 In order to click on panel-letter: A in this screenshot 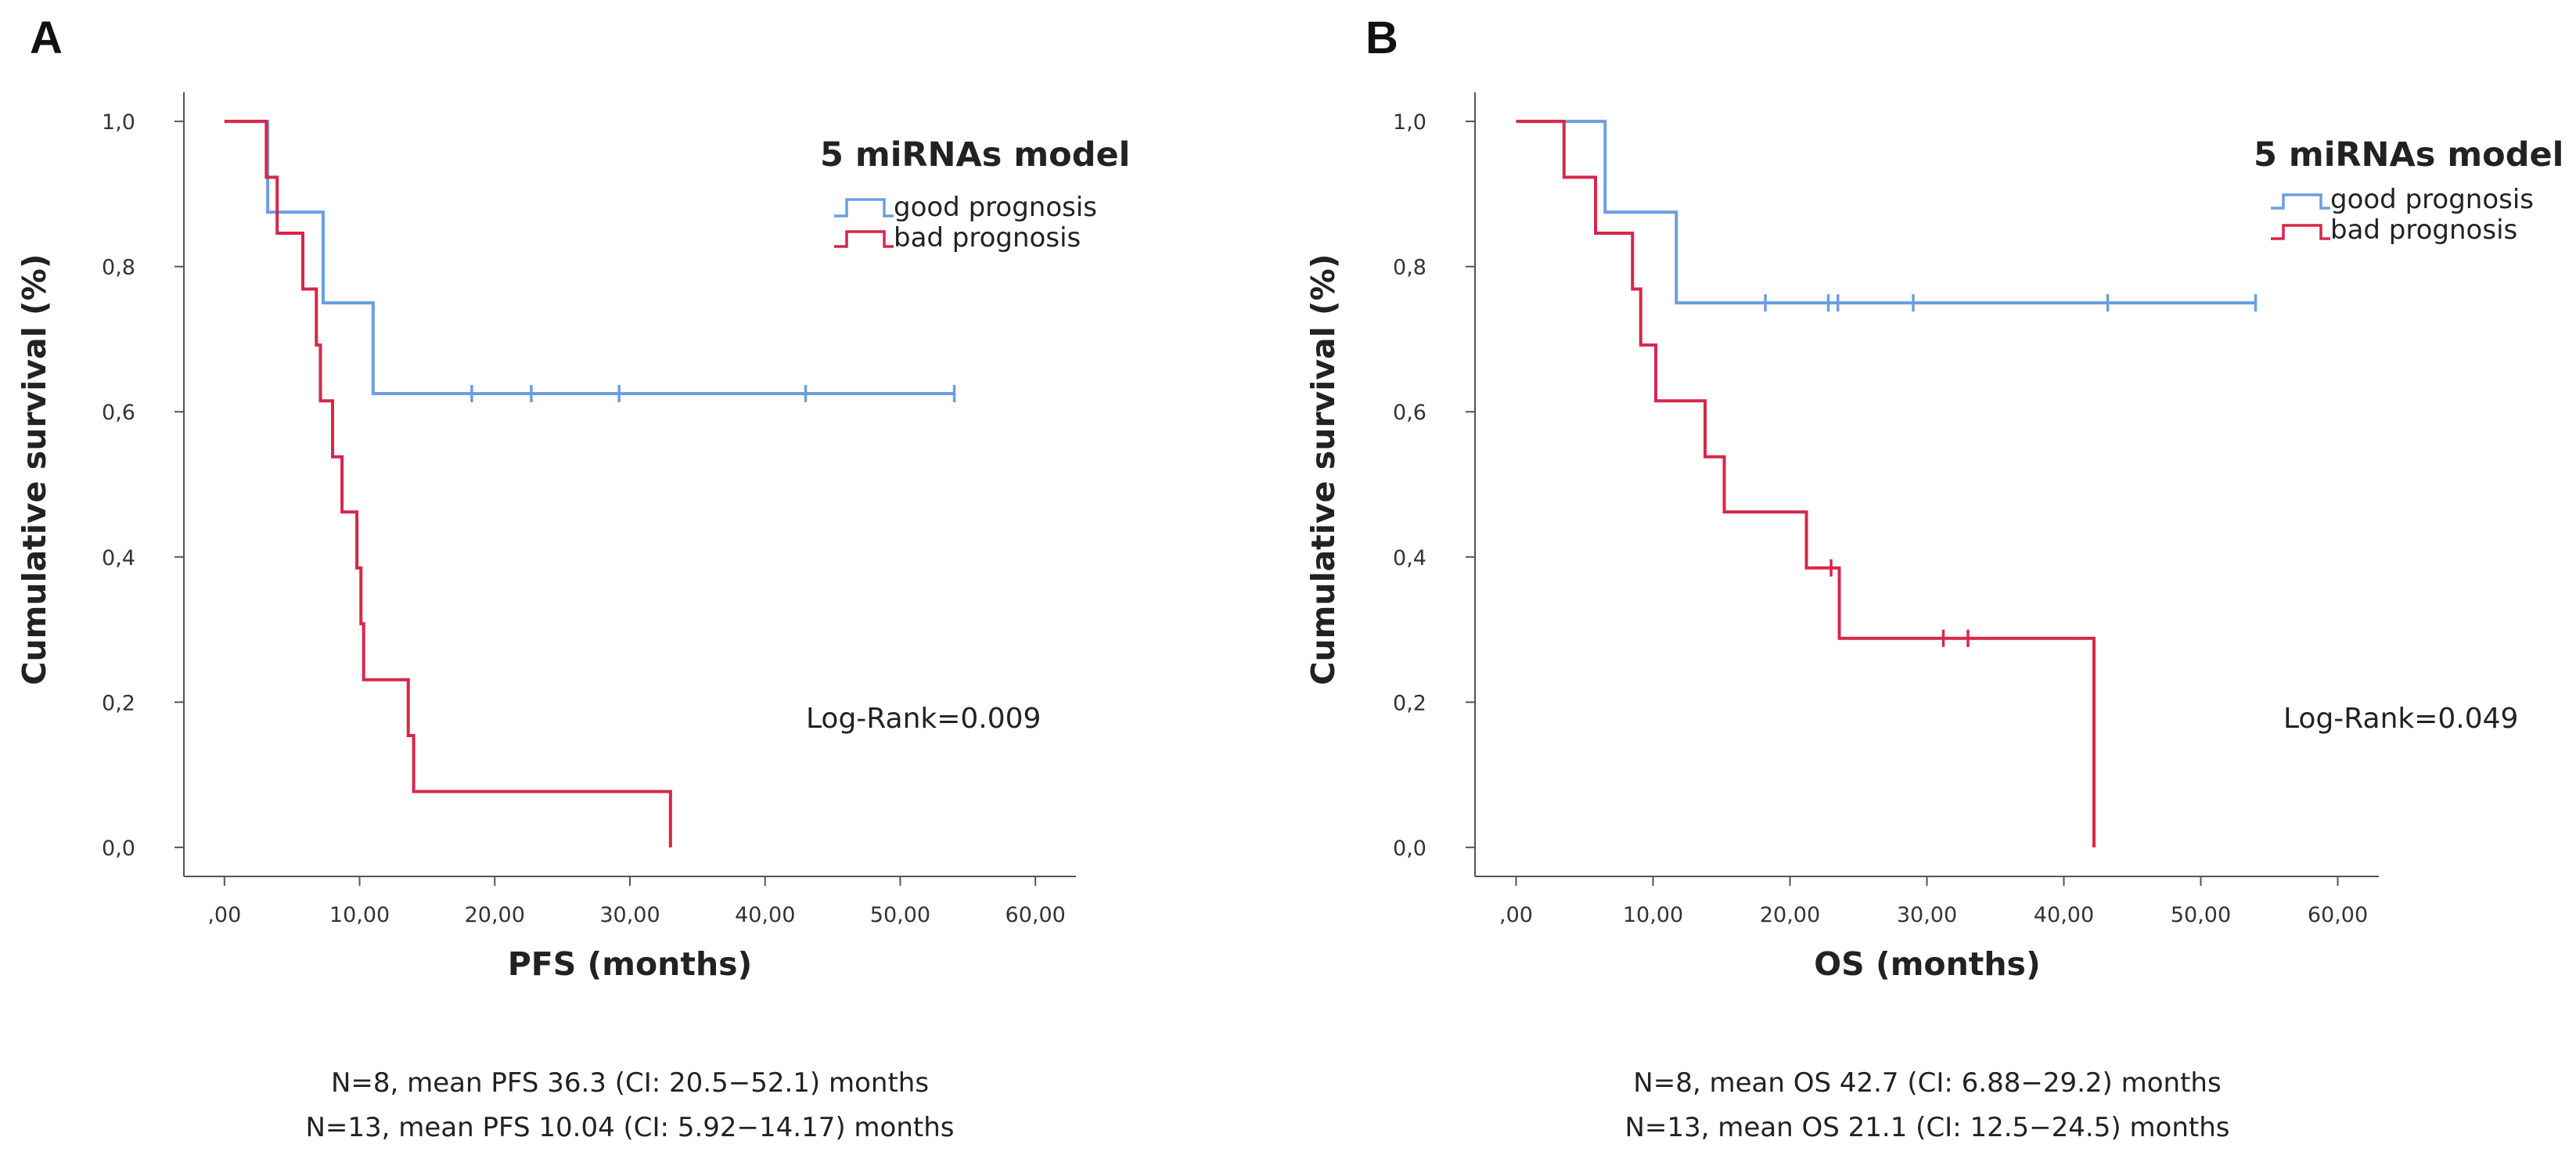, I will do `click(46, 38)`.